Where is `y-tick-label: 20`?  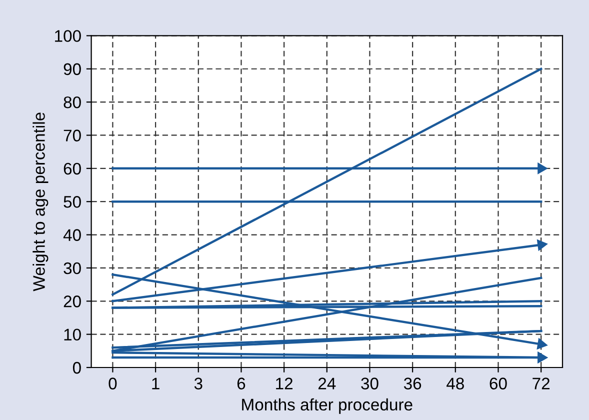 y-tick-label: 20 is located at coordinates (72, 302).